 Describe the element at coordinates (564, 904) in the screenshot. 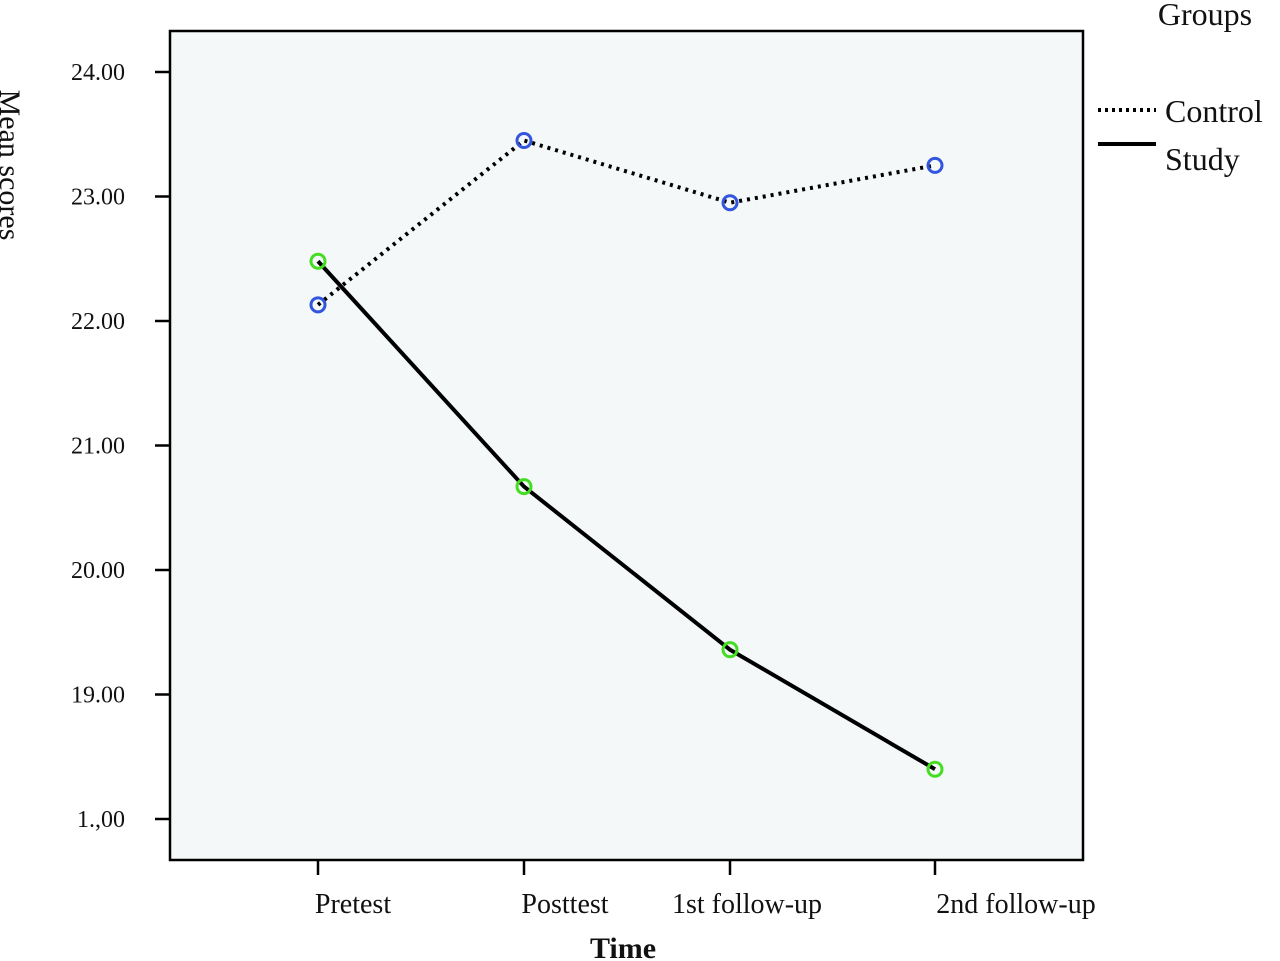

I see `x-tick-label: Posttest` at that location.